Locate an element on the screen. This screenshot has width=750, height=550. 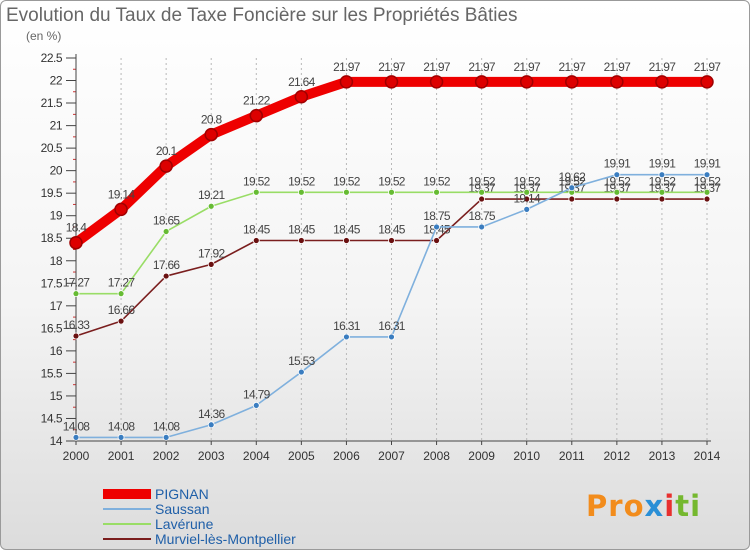
x-tick-label: 2008 is located at coordinates (436, 456).